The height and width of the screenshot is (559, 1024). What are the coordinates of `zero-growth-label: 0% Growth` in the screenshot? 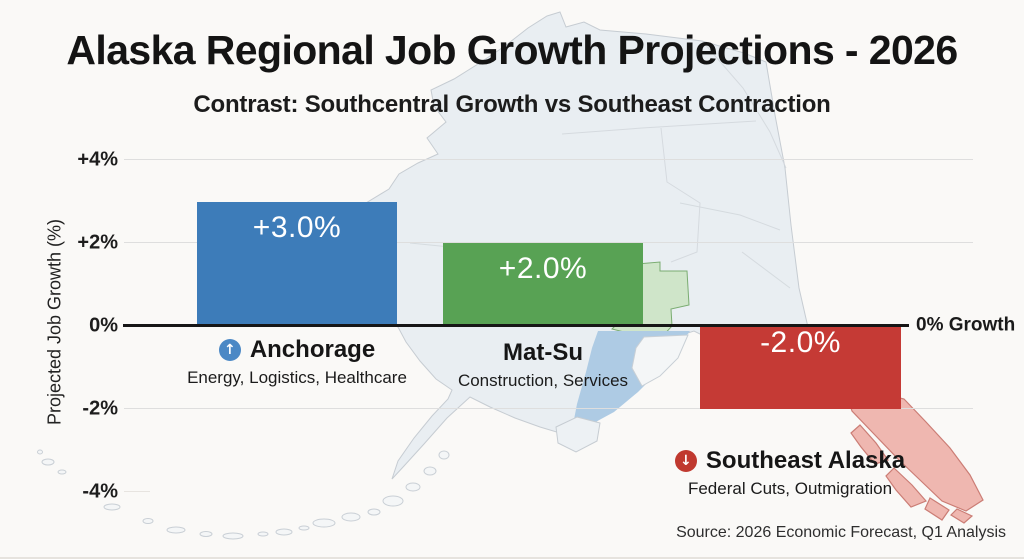 It's located at (966, 325).